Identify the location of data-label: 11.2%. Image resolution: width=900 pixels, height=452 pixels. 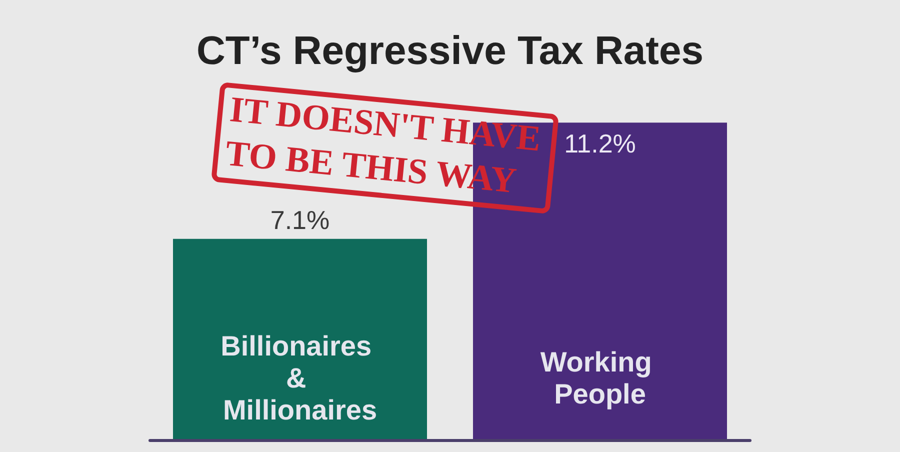
(600, 143).